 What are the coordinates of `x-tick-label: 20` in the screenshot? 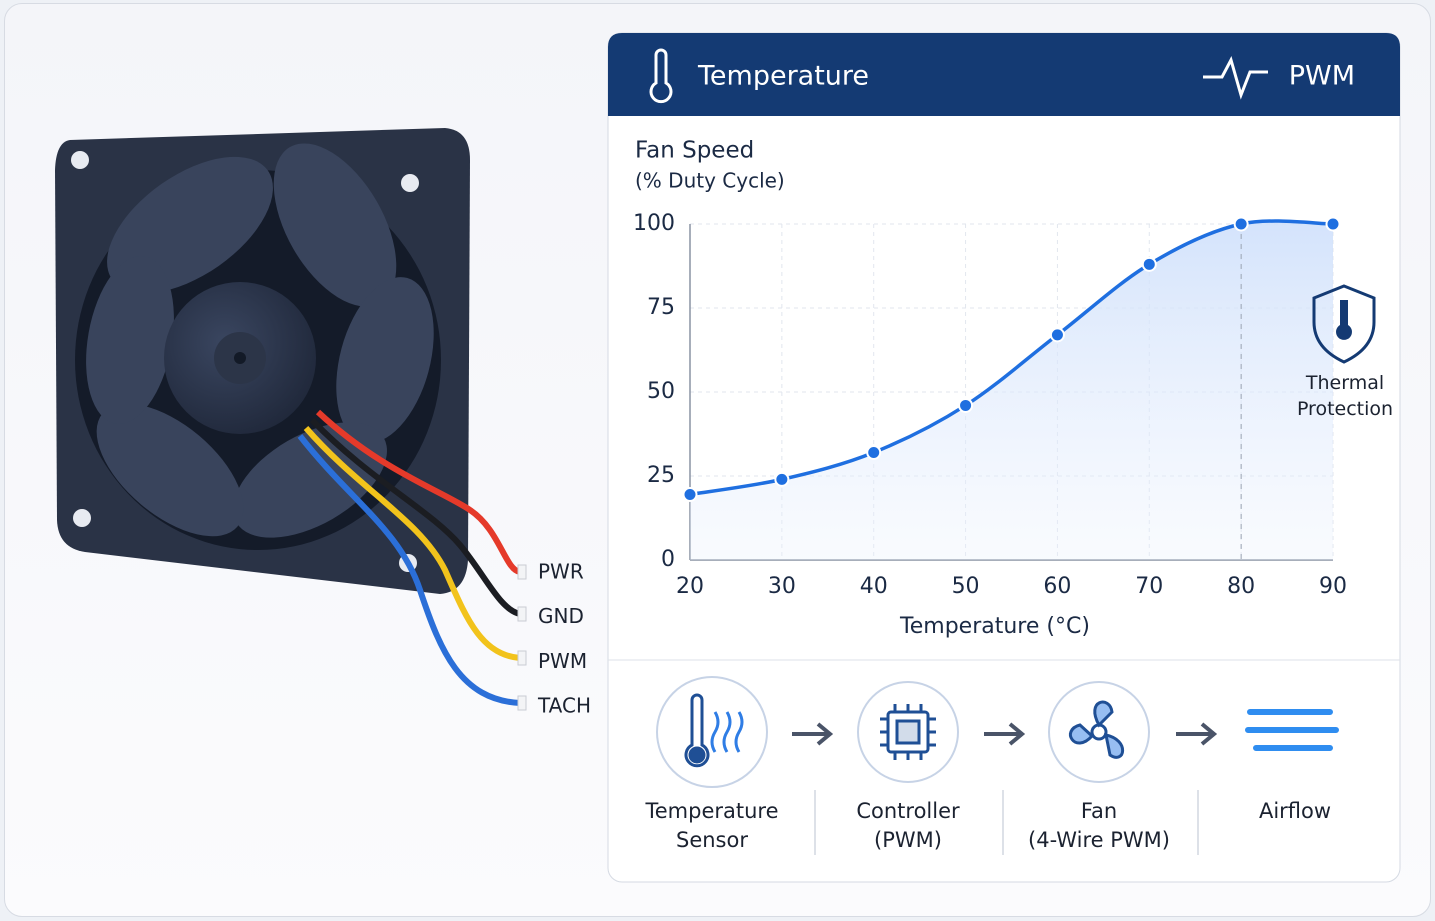 It's located at (690, 586).